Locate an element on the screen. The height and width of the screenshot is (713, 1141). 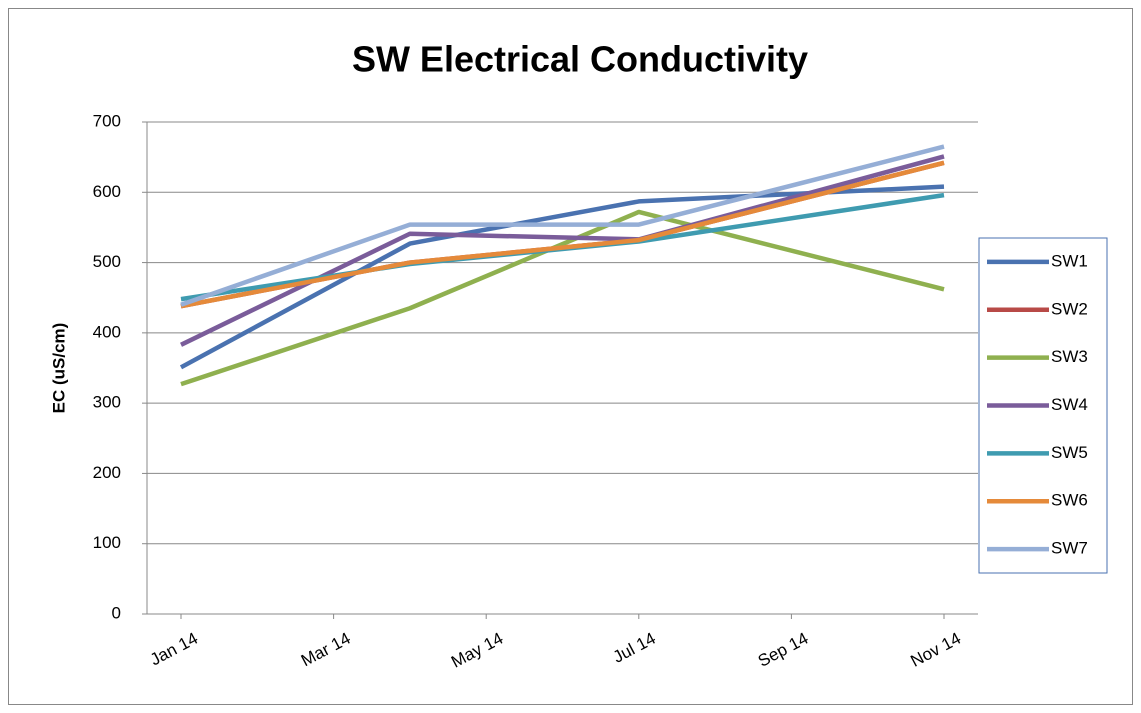
line-series is located at coordinates (562, 234).